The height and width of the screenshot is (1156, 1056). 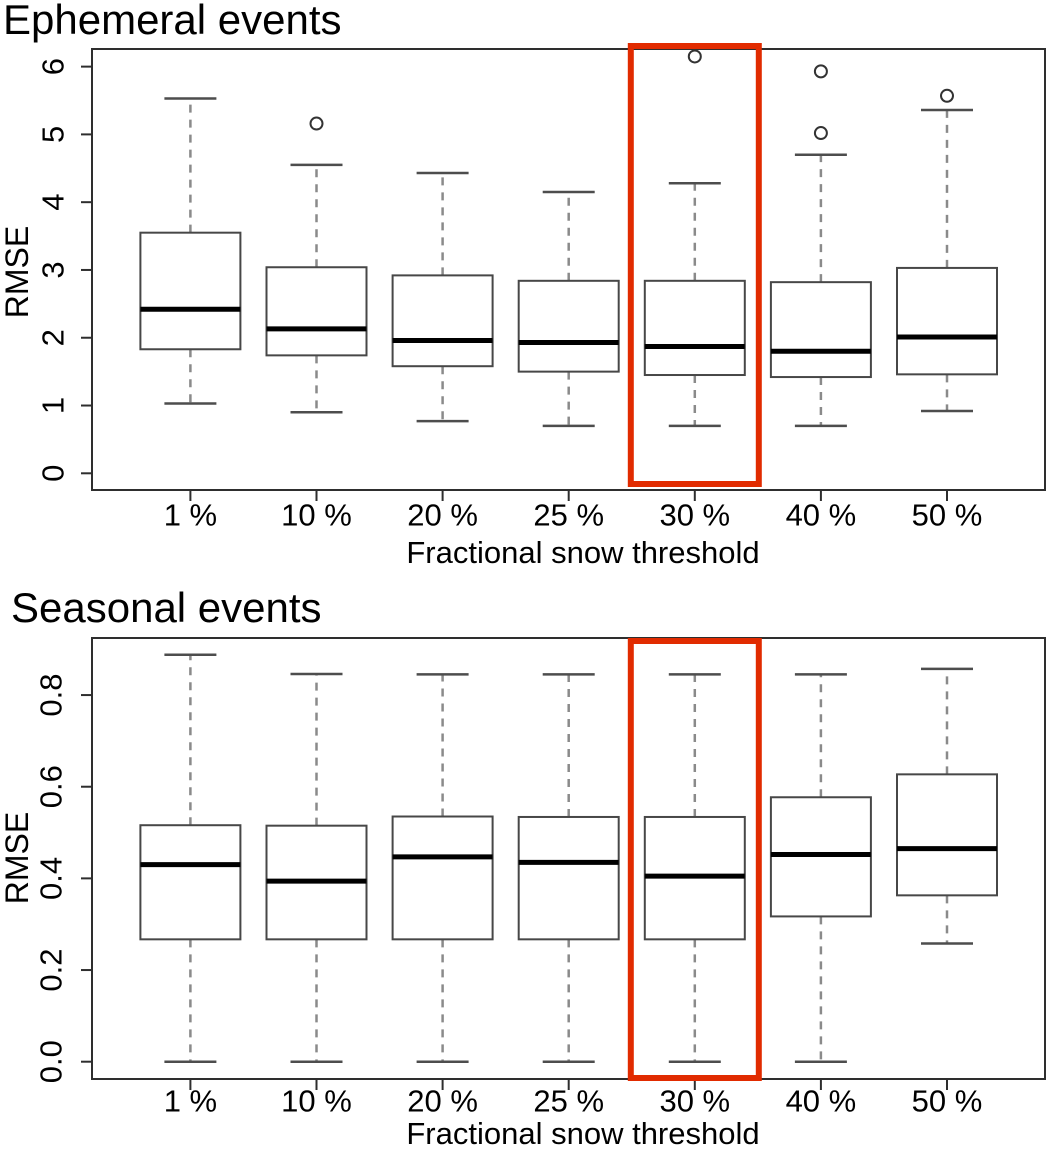 I want to click on y-tick-label: 5, so click(x=53, y=134).